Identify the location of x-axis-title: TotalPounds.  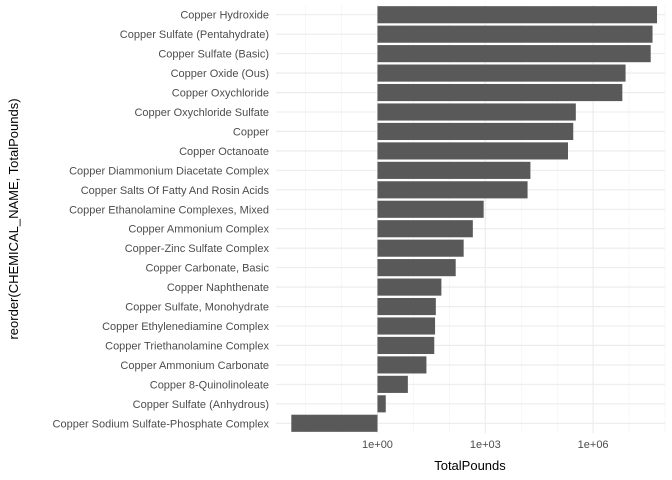
(470, 465).